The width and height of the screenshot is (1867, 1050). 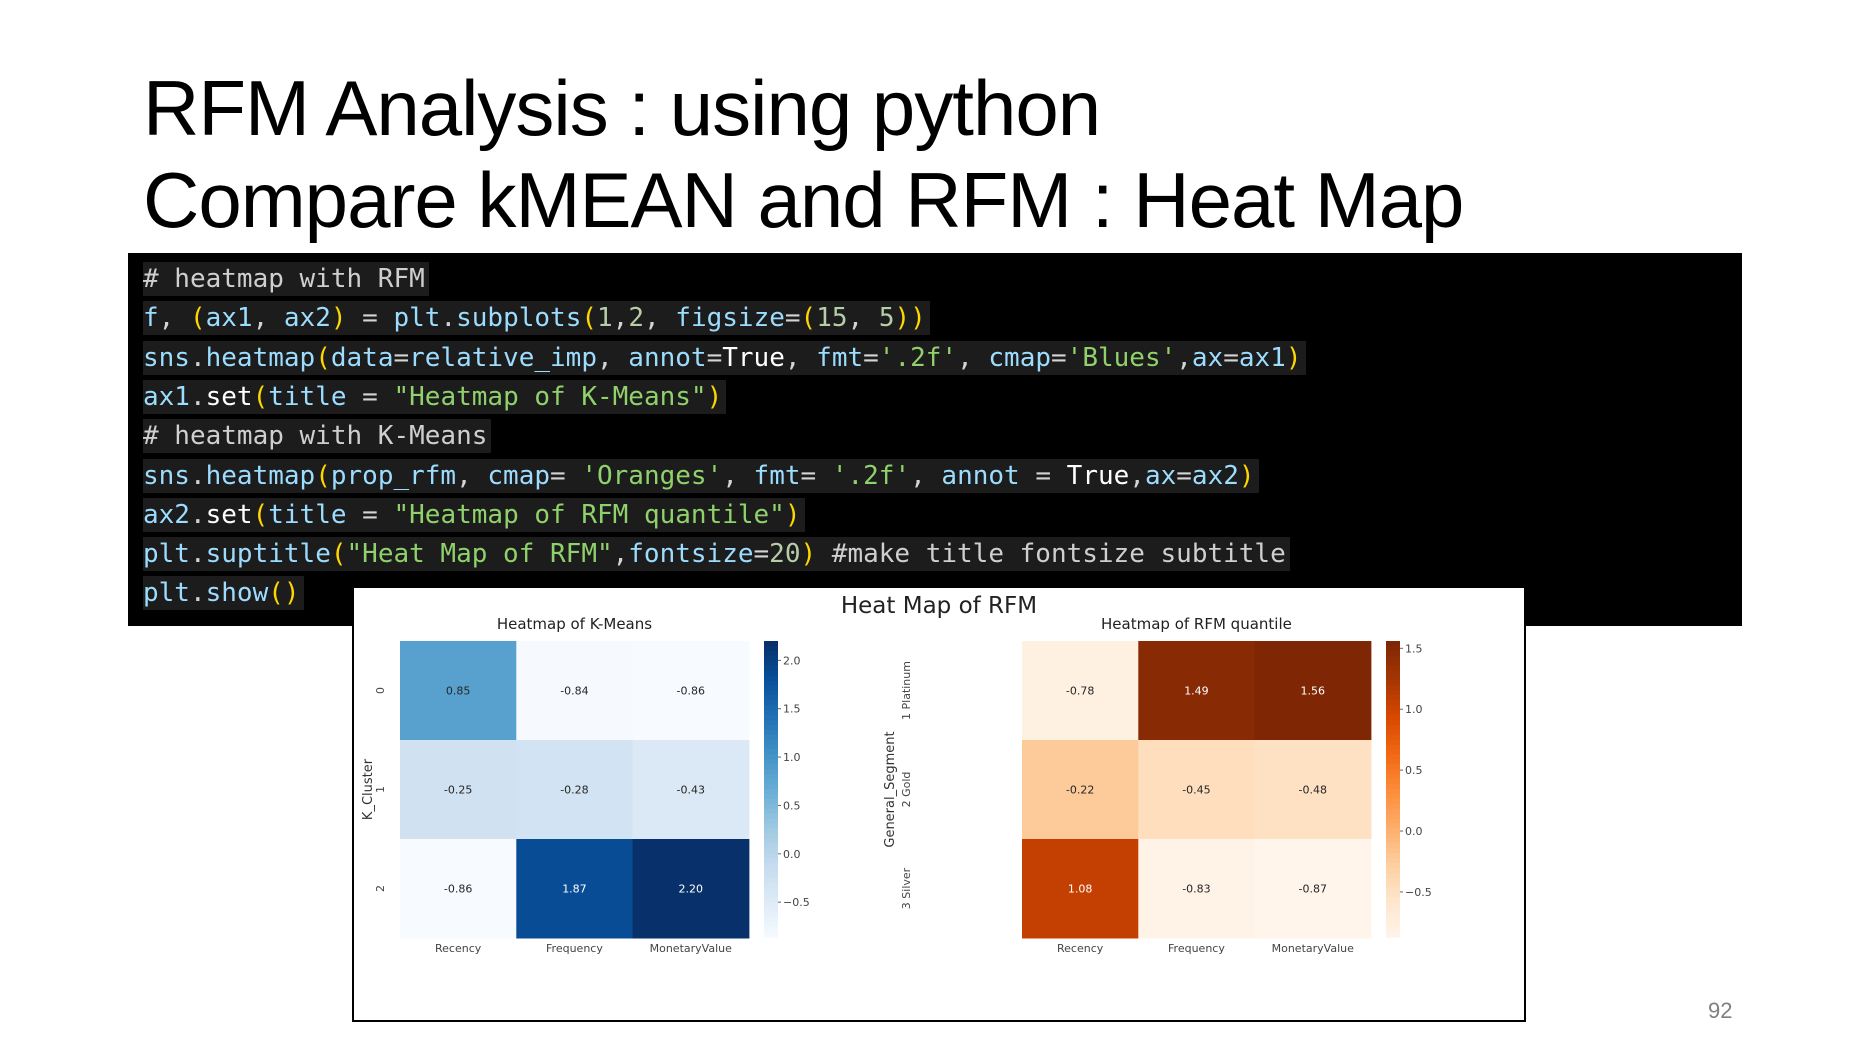 What do you see at coordinates (1121, 357) in the screenshot?
I see `code-token: 'Blues'` at bounding box center [1121, 357].